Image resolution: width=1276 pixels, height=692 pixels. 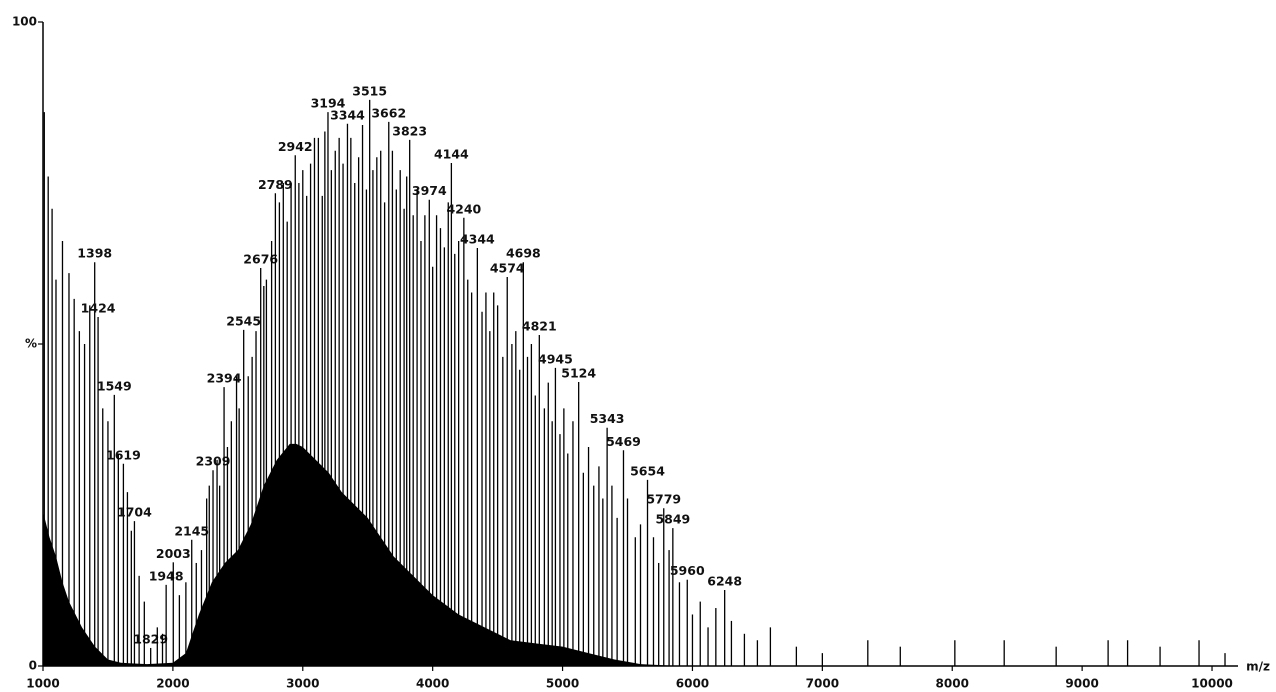 I want to click on x-tick-label: 5000, so click(x=562, y=684).